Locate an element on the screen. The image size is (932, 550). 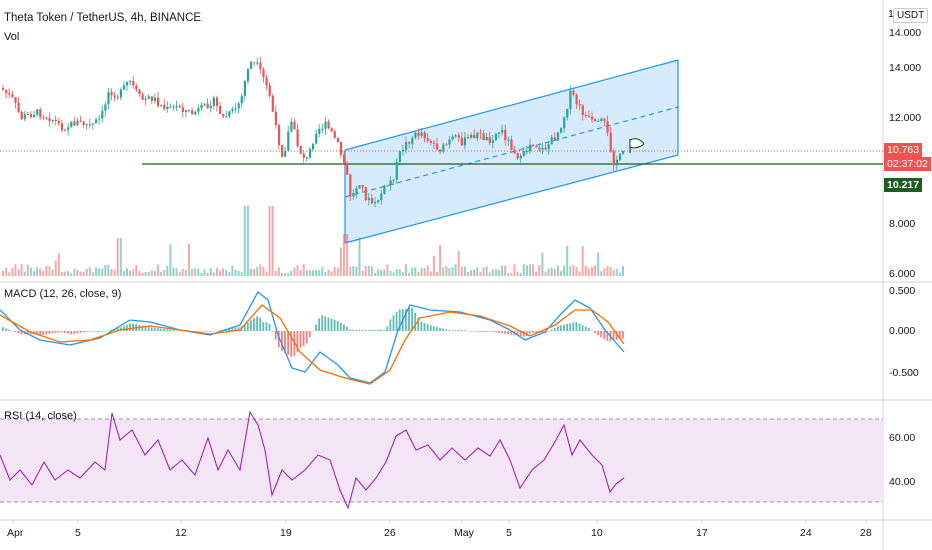
flag-icon is located at coordinates (637, 145).